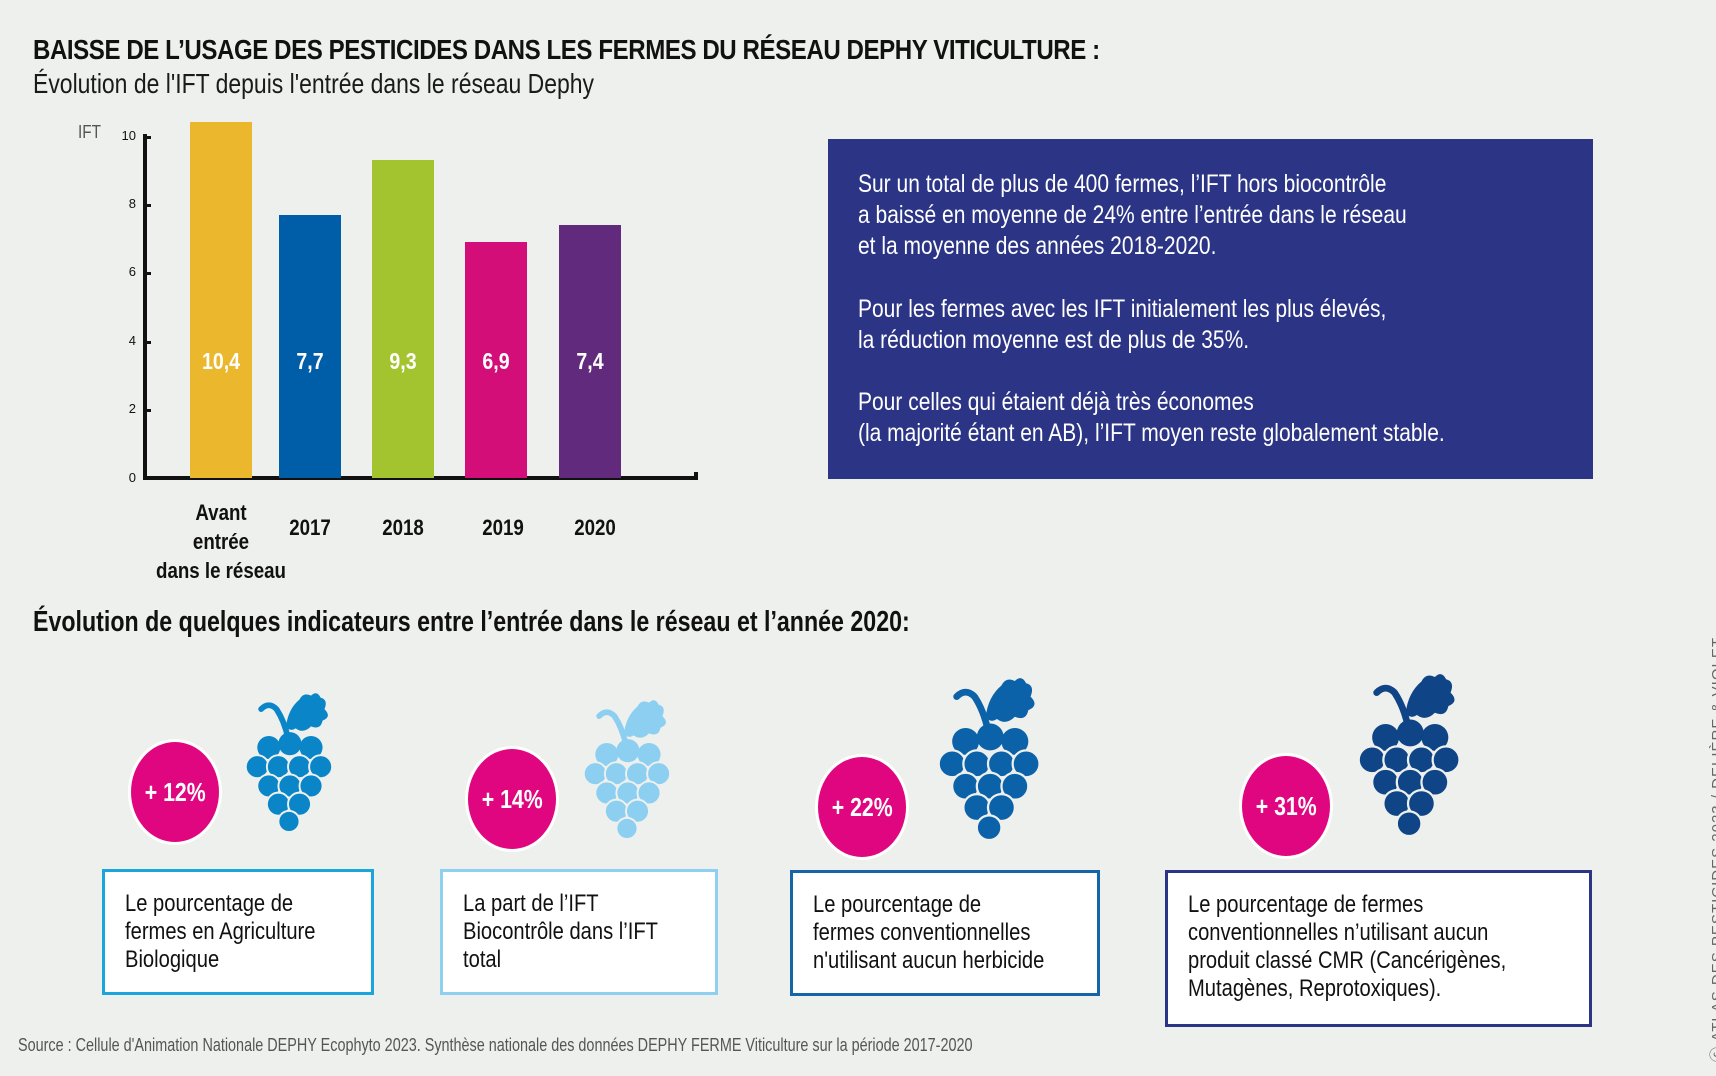  What do you see at coordinates (1347, 960) in the screenshot?
I see `card-line: produit classé CMR (Cancérigènes,` at bounding box center [1347, 960].